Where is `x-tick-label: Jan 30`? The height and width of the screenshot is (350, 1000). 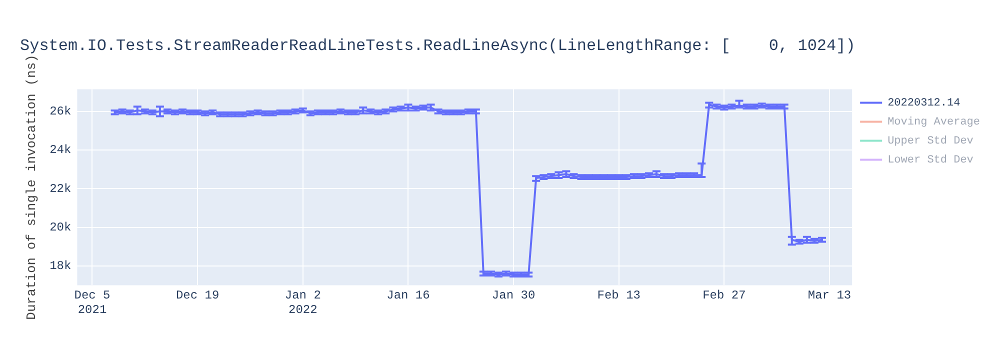 x-tick-label: Jan 30 is located at coordinates (514, 295).